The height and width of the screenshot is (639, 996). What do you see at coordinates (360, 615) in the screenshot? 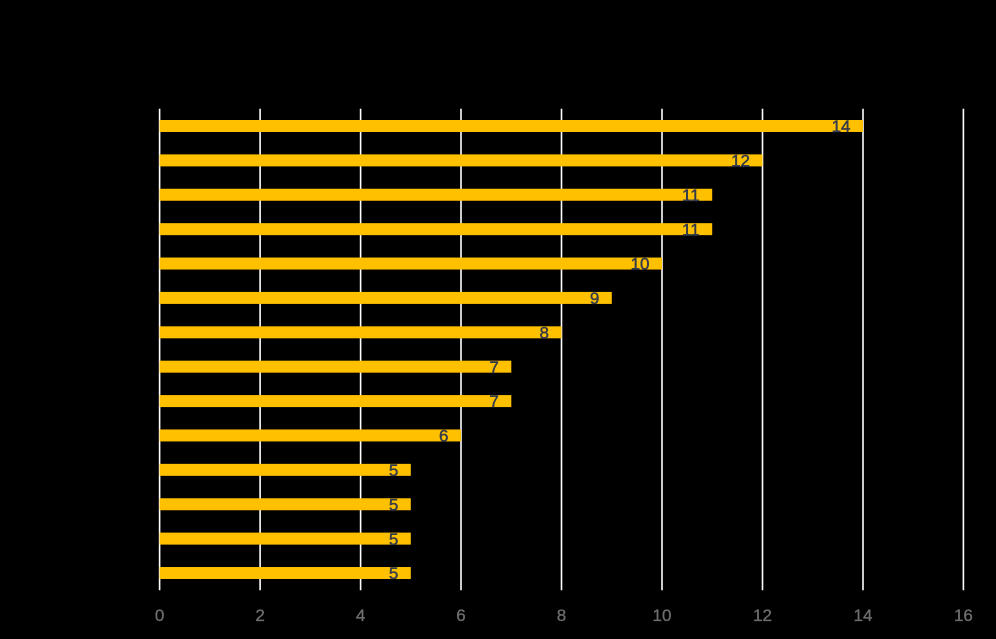
I see `svg-text: 4` at bounding box center [360, 615].